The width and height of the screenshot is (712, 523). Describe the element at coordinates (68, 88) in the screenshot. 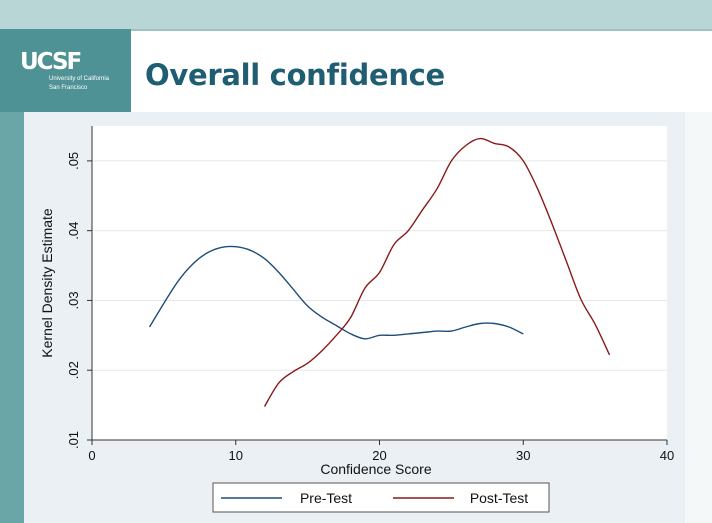

I see `logo-subtitle-line2: San Francisco` at that location.